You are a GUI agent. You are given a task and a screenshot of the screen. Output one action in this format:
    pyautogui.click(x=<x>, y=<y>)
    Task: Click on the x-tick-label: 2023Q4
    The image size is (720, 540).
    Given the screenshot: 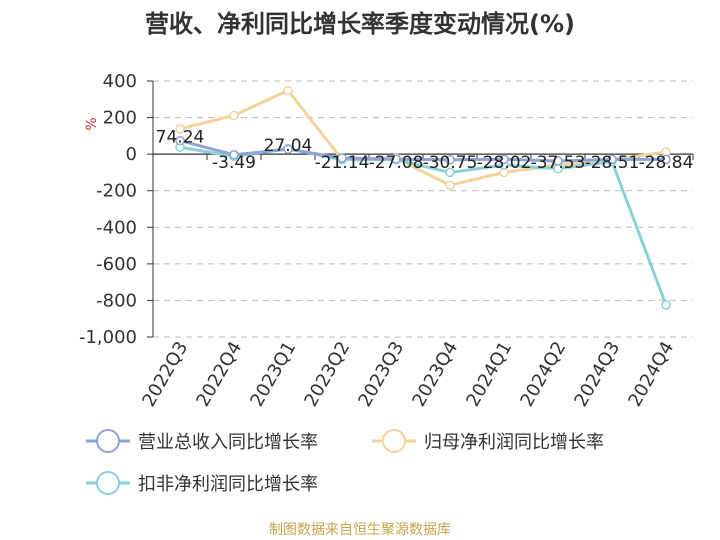 What is the action you would take?
    pyautogui.click(x=435, y=374)
    